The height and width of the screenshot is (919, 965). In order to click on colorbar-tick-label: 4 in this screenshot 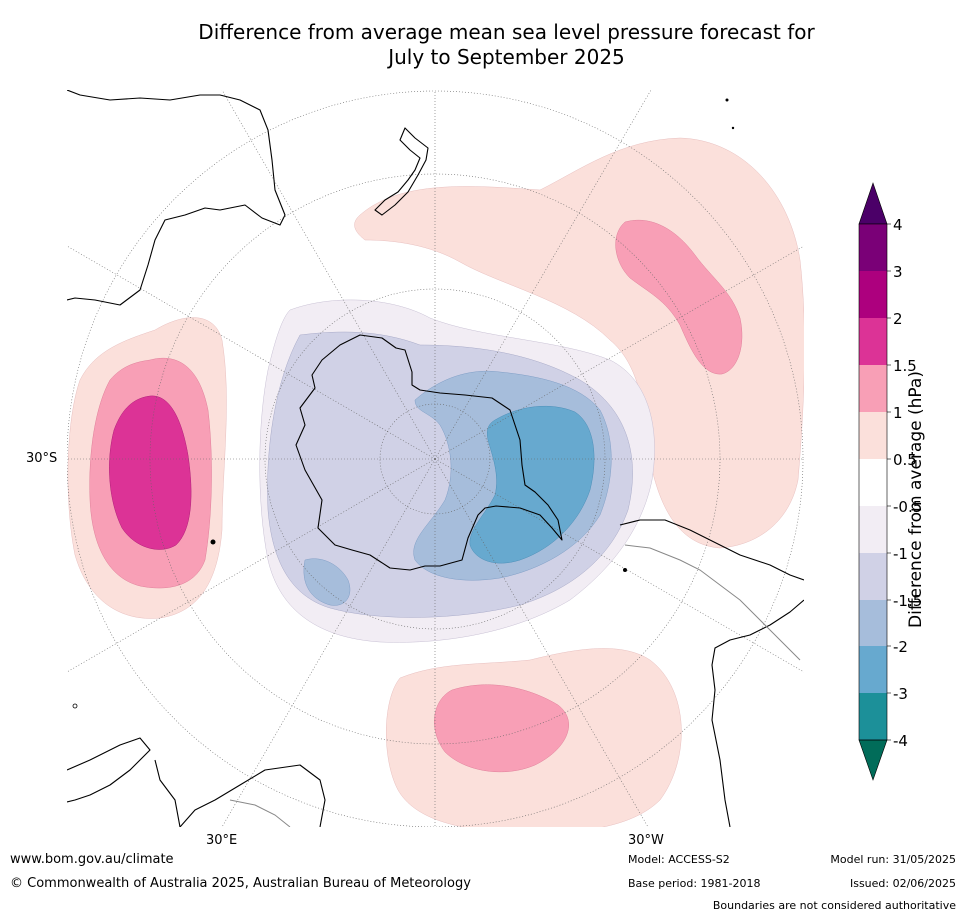, I will do `click(898, 225)`.